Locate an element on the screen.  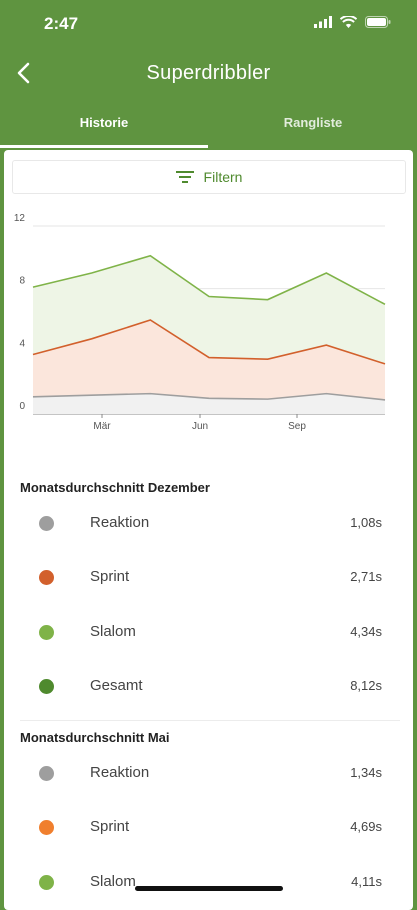
gesamt-color-dot is located at coordinates (46, 686).